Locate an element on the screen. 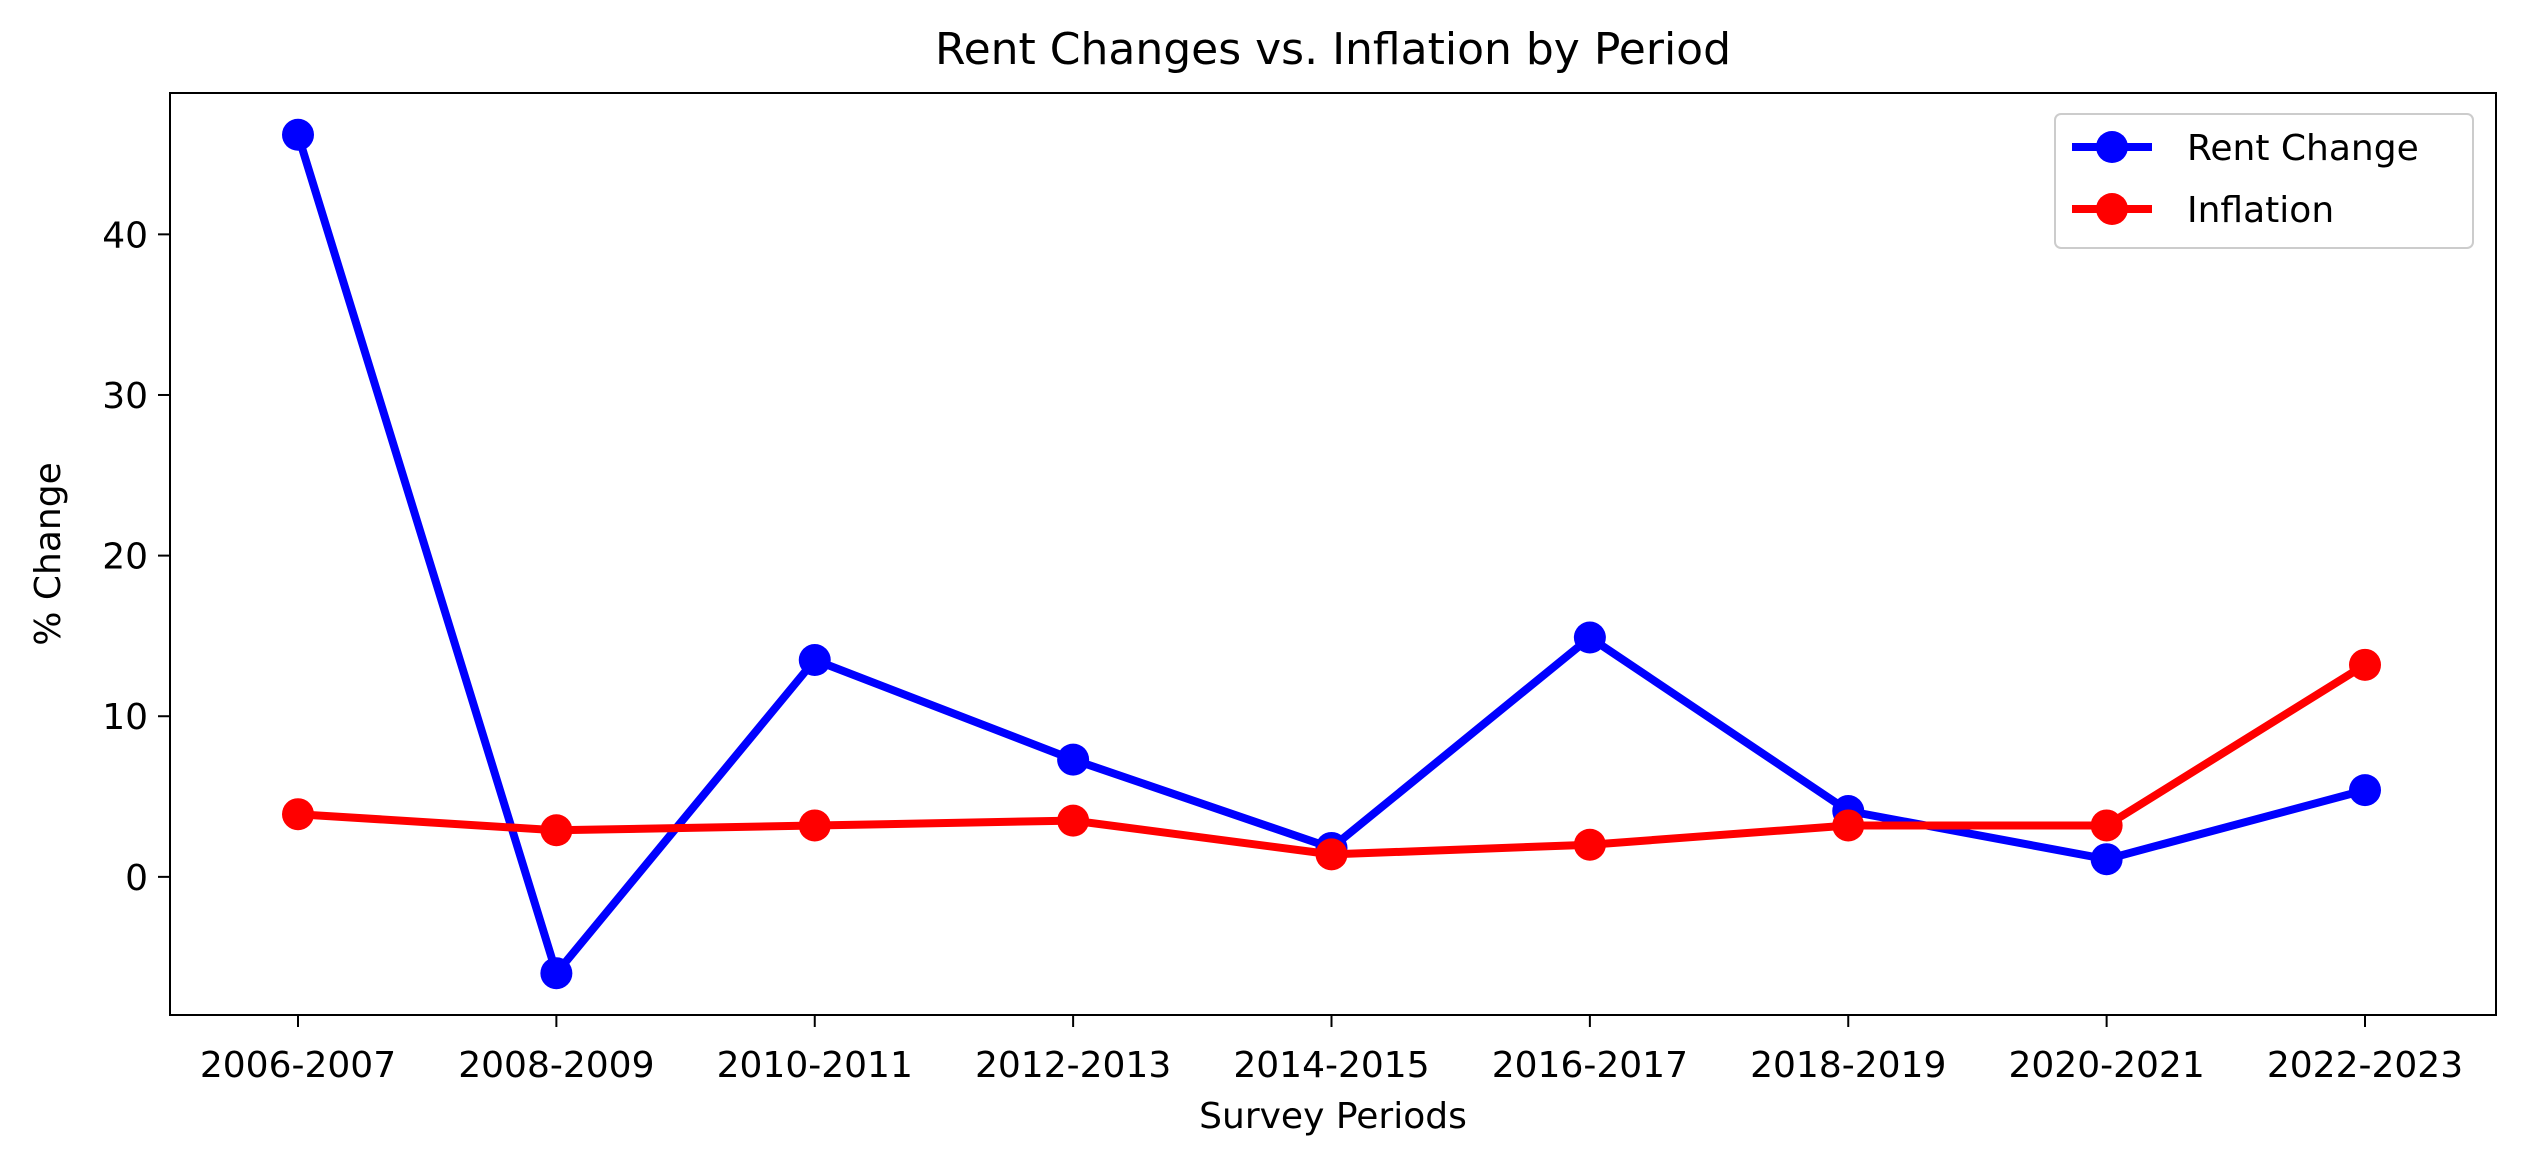 The image size is (2523, 1172). x-axis-label: Survey Periods is located at coordinates (1333, 1116).